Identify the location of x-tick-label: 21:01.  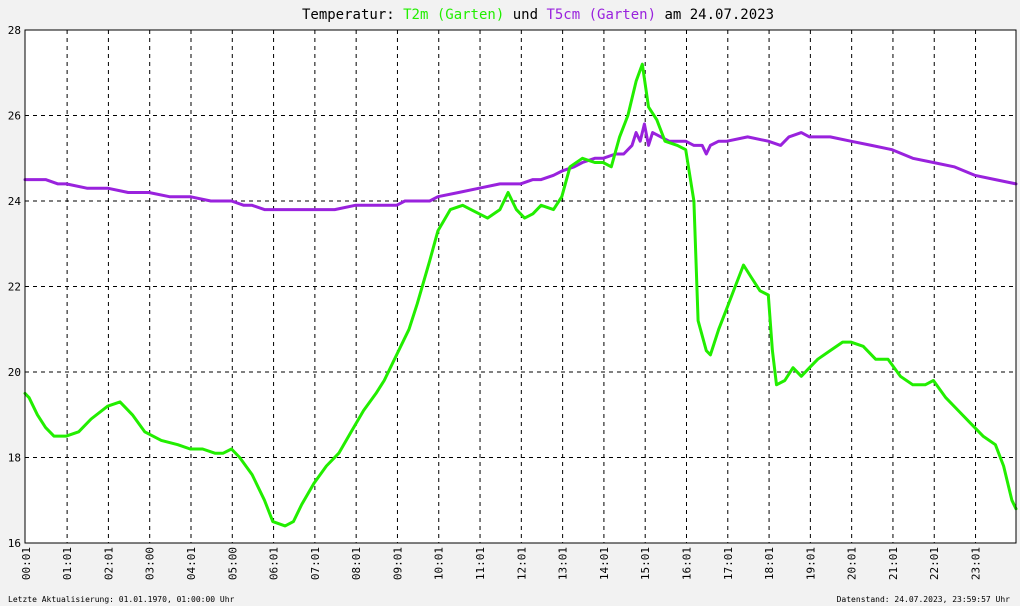
(893, 563).